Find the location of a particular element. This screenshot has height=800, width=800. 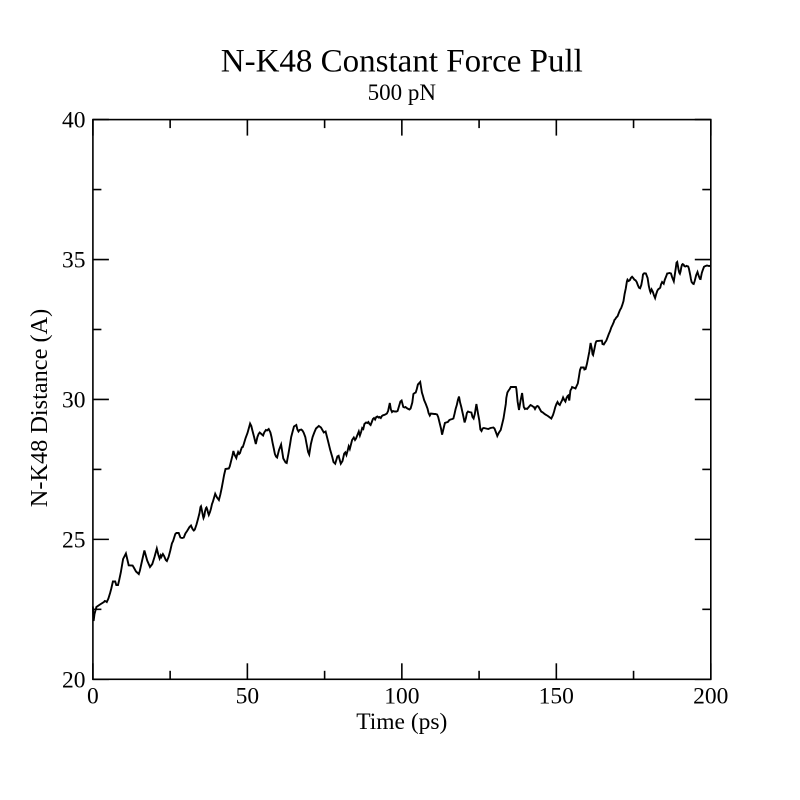

svg-text: 100 is located at coordinates (401, 696).